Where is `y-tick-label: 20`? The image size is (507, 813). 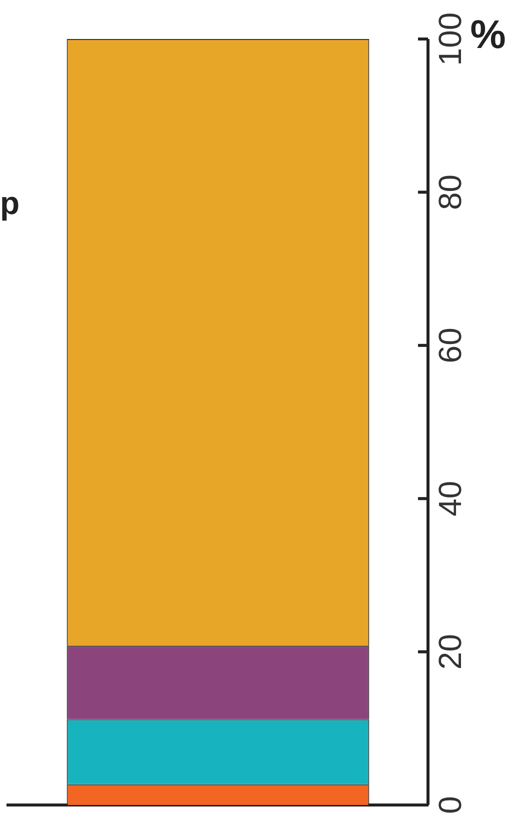 y-tick-label: 20 is located at coordinates (450, 652).